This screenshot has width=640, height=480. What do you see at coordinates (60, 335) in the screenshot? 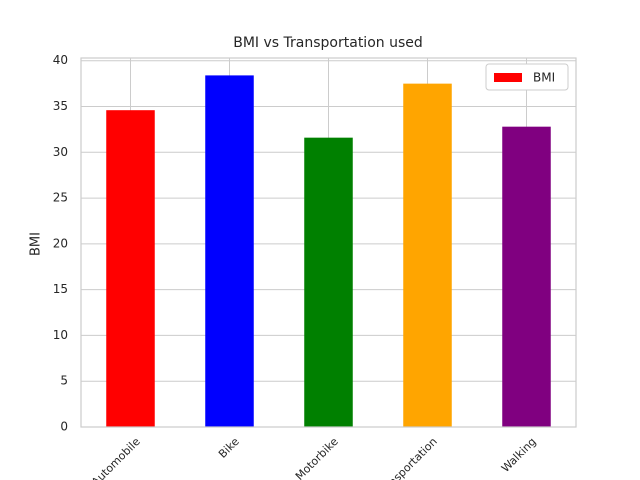
I see `y-tick-label: 10` at bounding box center [60, 335].